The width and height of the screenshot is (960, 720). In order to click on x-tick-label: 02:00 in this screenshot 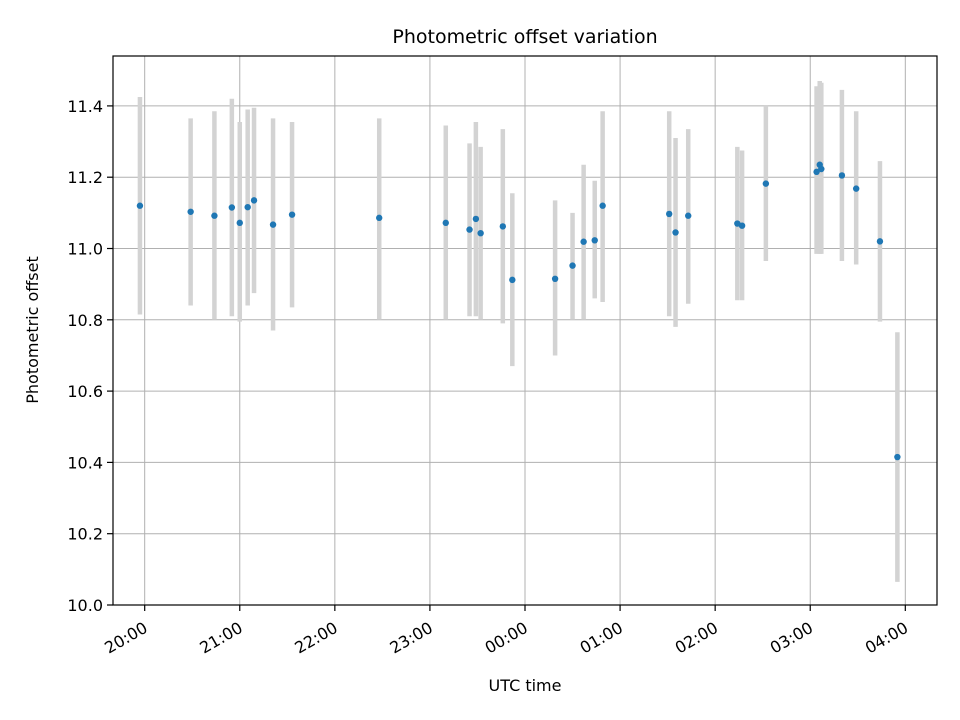, I will do `click(696, 638)`.